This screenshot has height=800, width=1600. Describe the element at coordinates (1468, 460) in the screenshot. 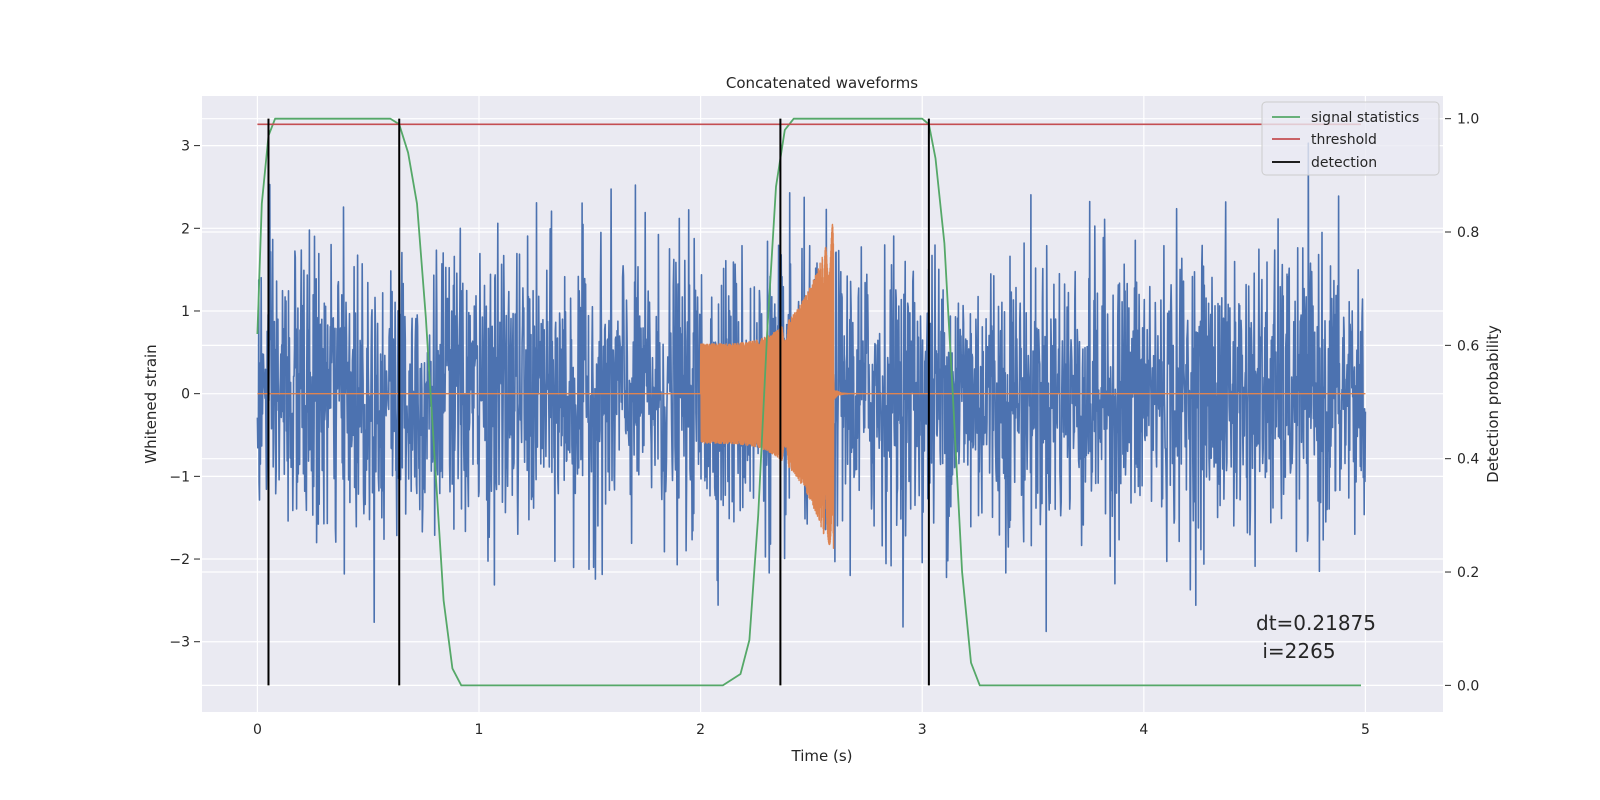

I see `y2-tick-label: 0.4` at that location.